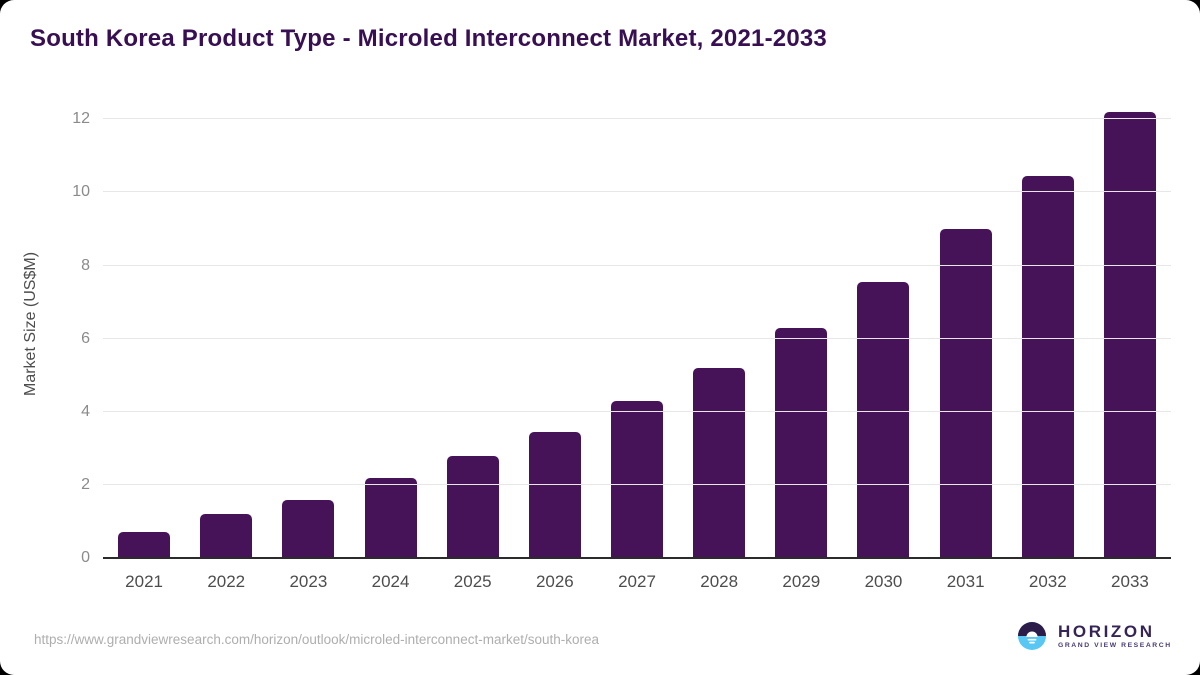 The image size is (1200, 675). I want to click on bar-band-2022, so click(226, 324).